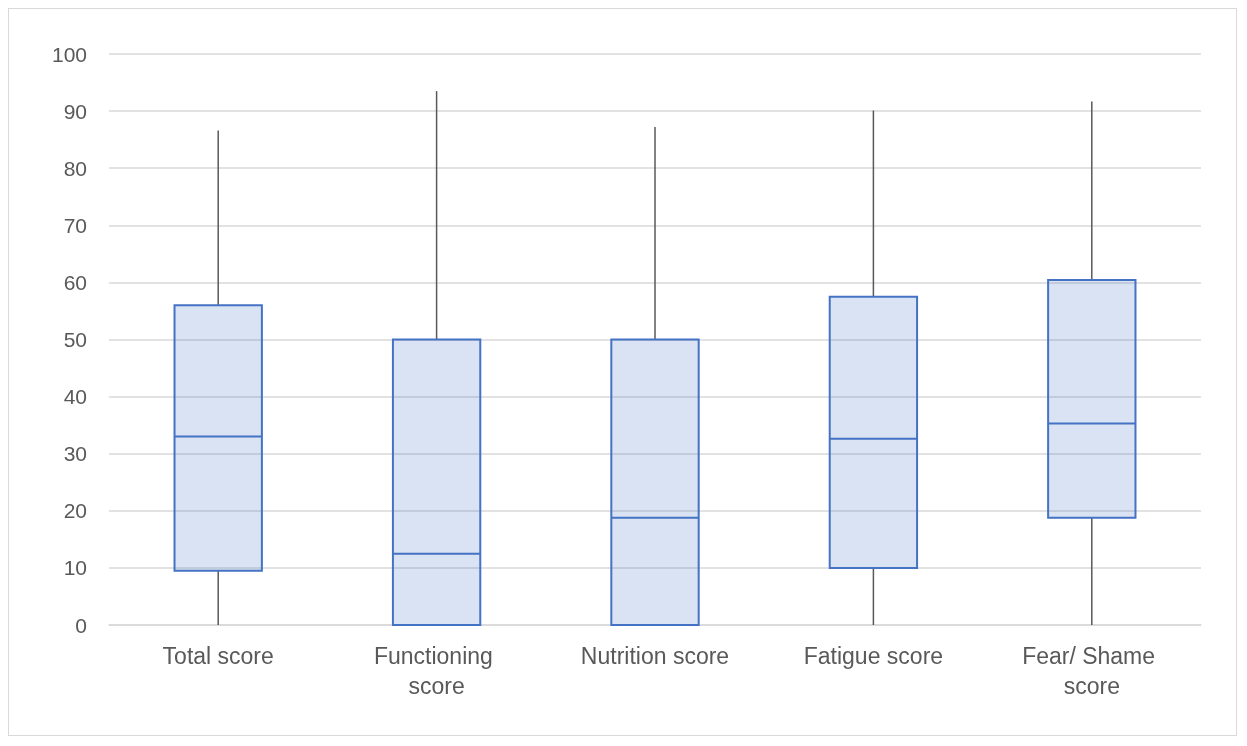 The width and height of the screenshot is (1247, 746). I want to click on y-tick-label: 70, so click(75, 225).